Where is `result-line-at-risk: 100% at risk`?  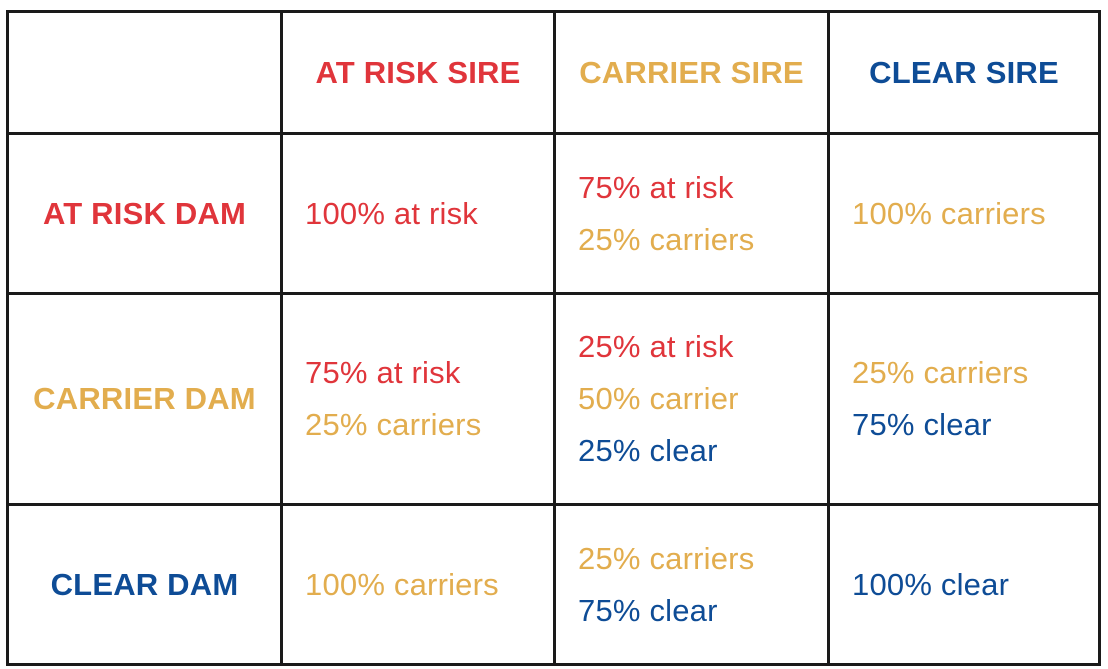
result-line-at-risk: 100% at risk is located at coordinates (391, 213).